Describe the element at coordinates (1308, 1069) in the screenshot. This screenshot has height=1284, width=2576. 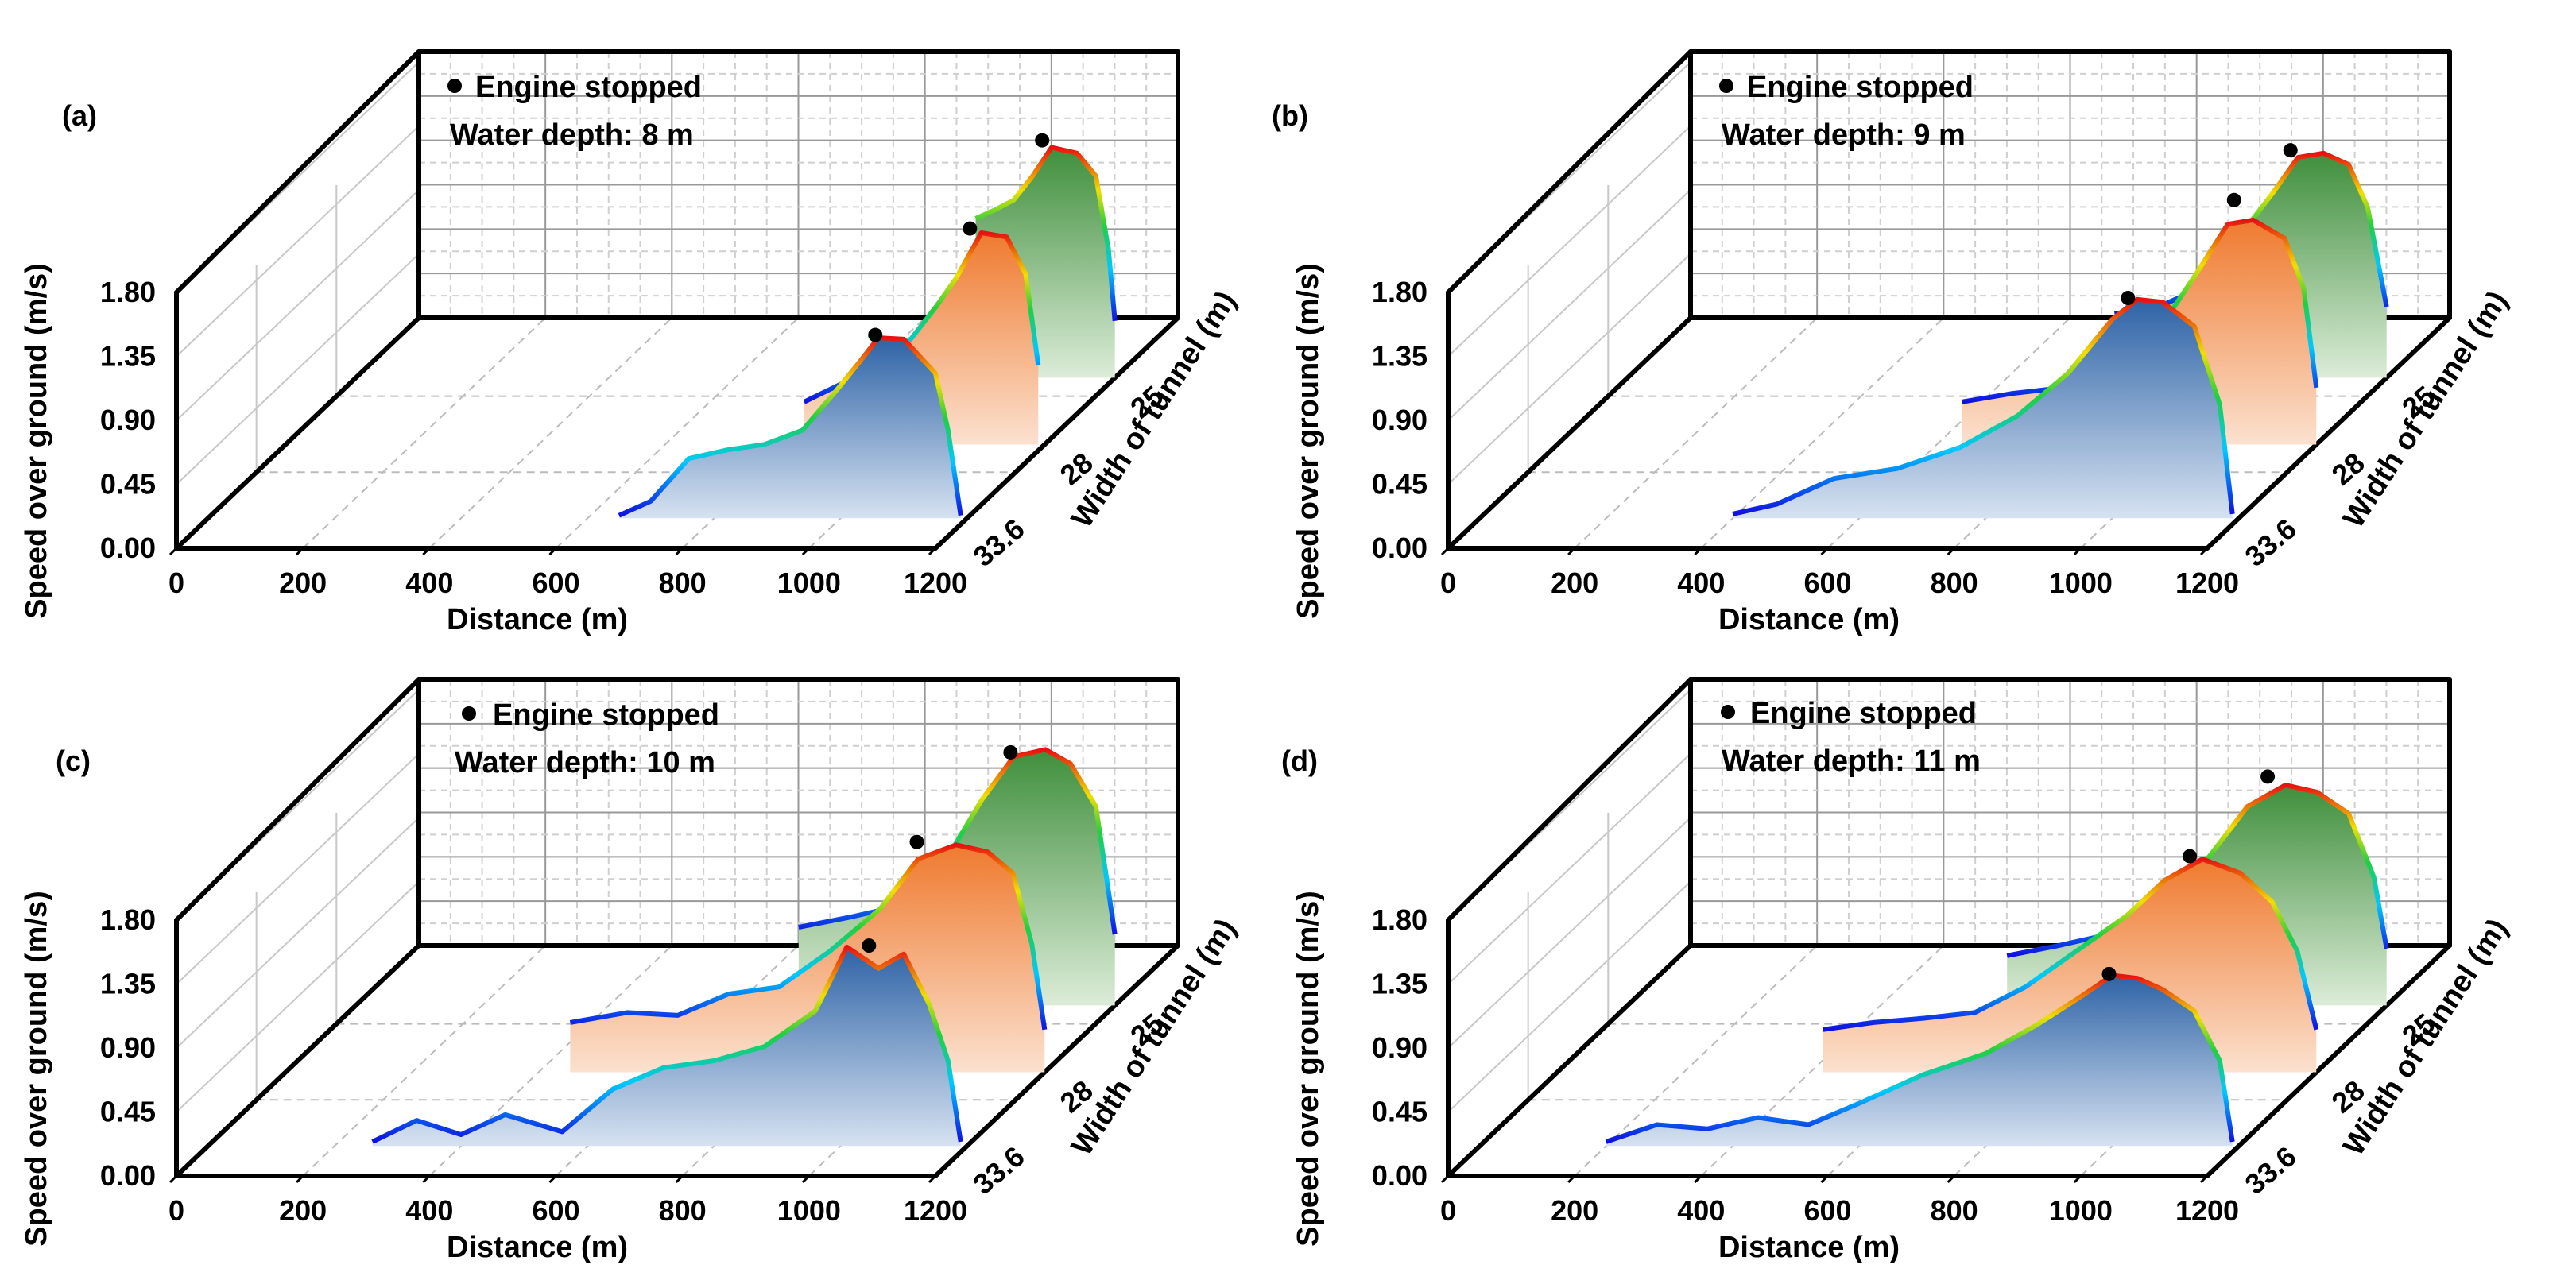
I see `y-axis-label: Speed over ground (m/s)` at that location.